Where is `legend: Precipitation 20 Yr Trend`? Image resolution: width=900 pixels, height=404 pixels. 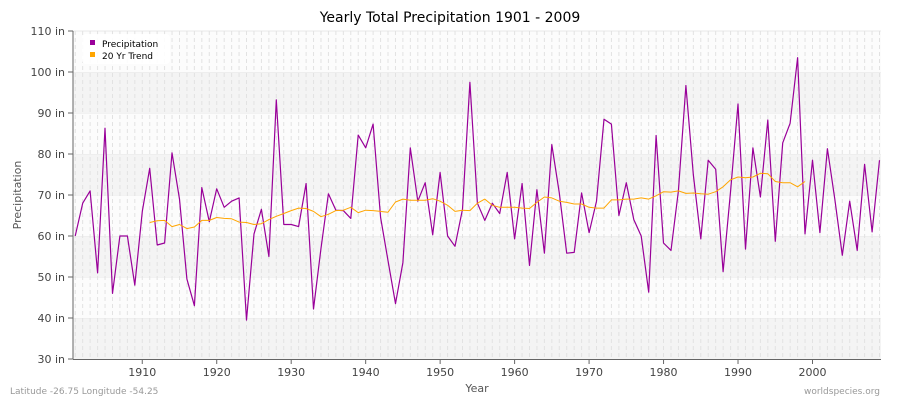 legend: Precipitation 20 Yr Trend is located at coordinates (126, 49).